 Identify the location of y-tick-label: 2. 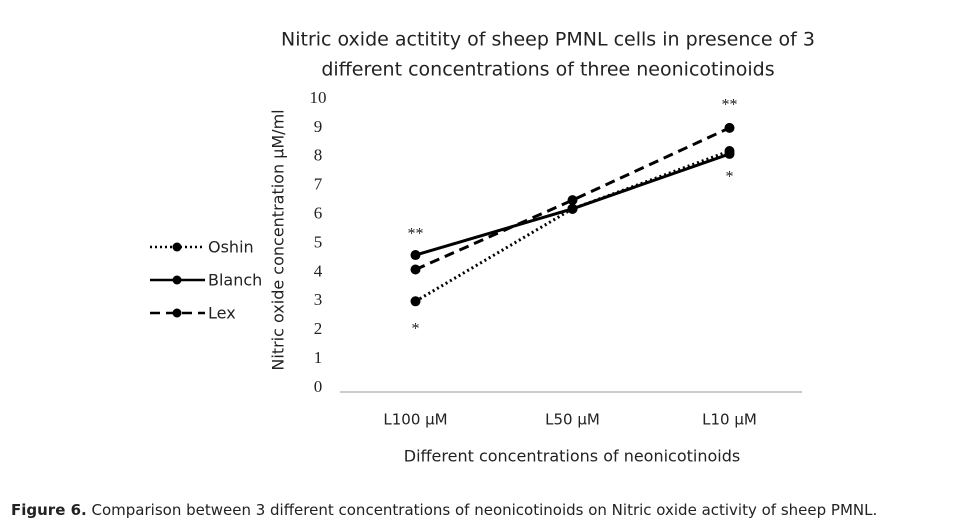
(318, 328).